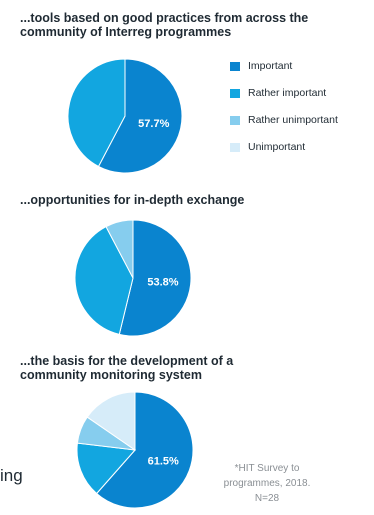 Image resolution: width=374 pixels, height=515 pixels. What do you see at coordinates (284, 154) in the screenshot?
I see `legend-item-unimportant: Unimportant` at bounding box center [284, 154].